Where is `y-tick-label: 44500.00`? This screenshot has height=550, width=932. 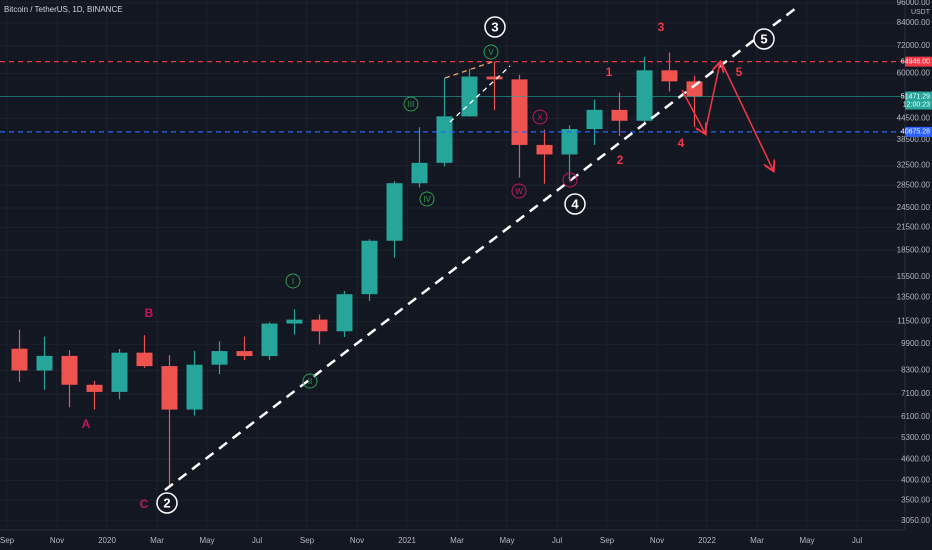
y-tick-label: 44500.00 is located at coordinates (914, 118).